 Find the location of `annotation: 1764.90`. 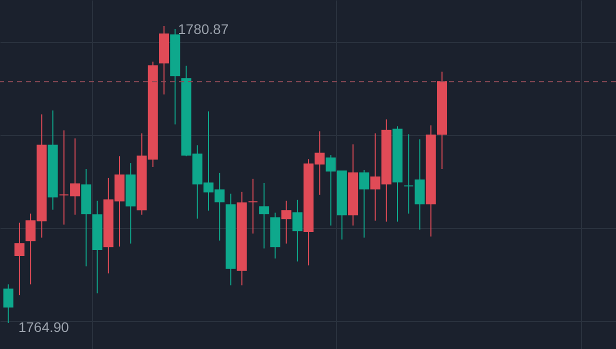

annotation: 1764.90 is located at coordinates (44, 327).